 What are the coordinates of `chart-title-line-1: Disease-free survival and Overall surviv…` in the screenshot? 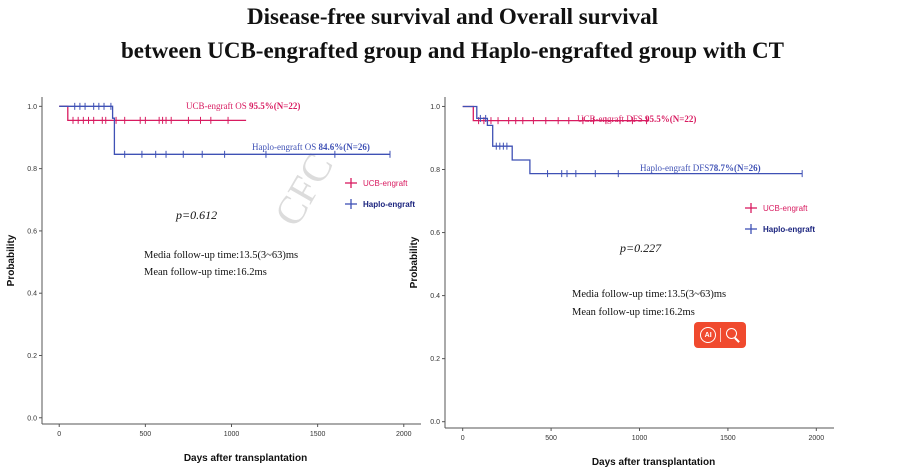 It's located at (452, 16).